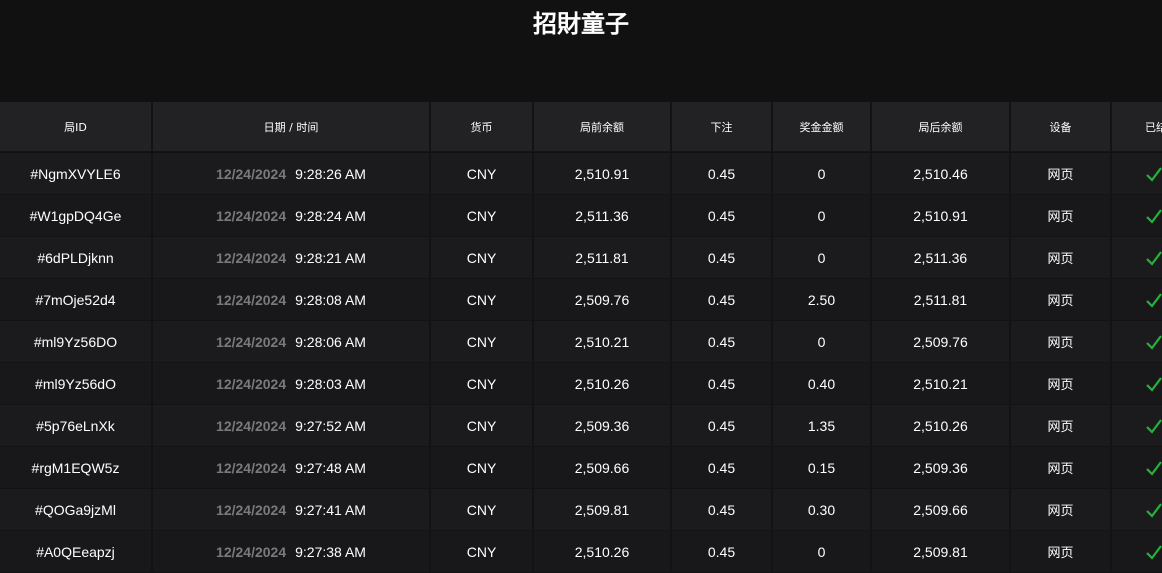  What do you see at coordinates (722, 127) in the screenshot?
I see `header-col-bet: 下注` at bounding box center [722, 127].